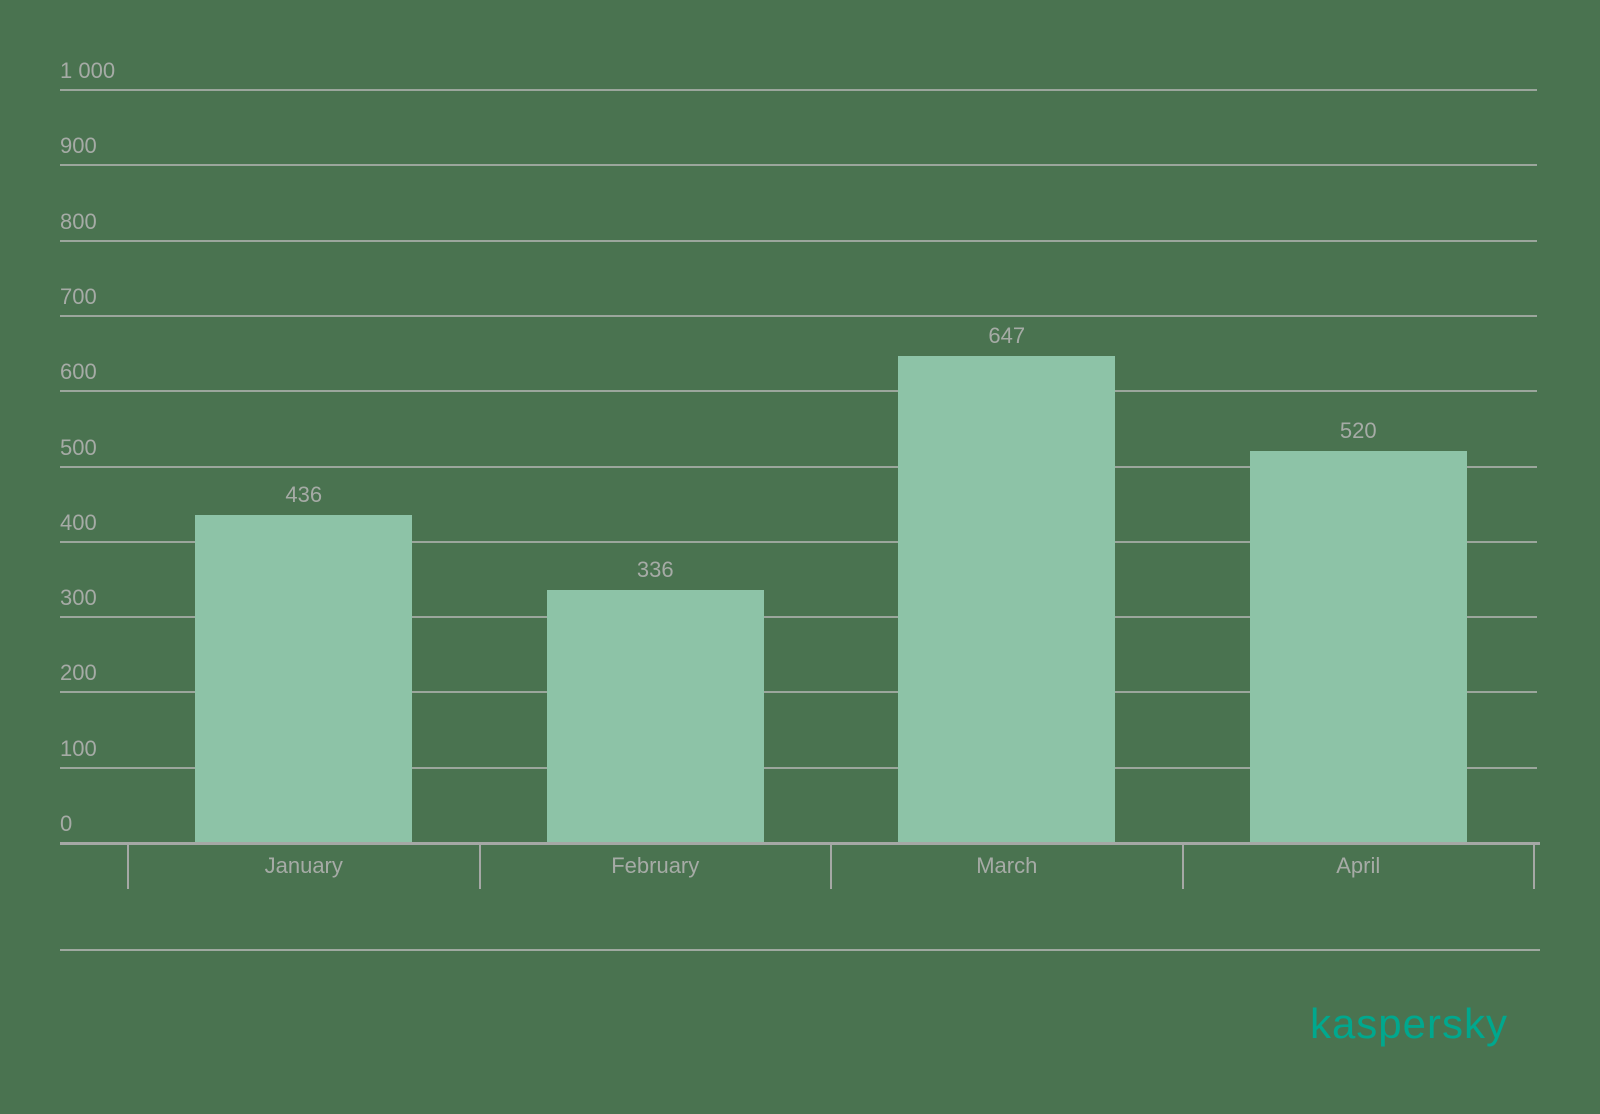  What do you see at coordinates (88, 70) in the screenshot?
I see `y-axis-tick-label: 1 000` at bounding box center [88, 70].